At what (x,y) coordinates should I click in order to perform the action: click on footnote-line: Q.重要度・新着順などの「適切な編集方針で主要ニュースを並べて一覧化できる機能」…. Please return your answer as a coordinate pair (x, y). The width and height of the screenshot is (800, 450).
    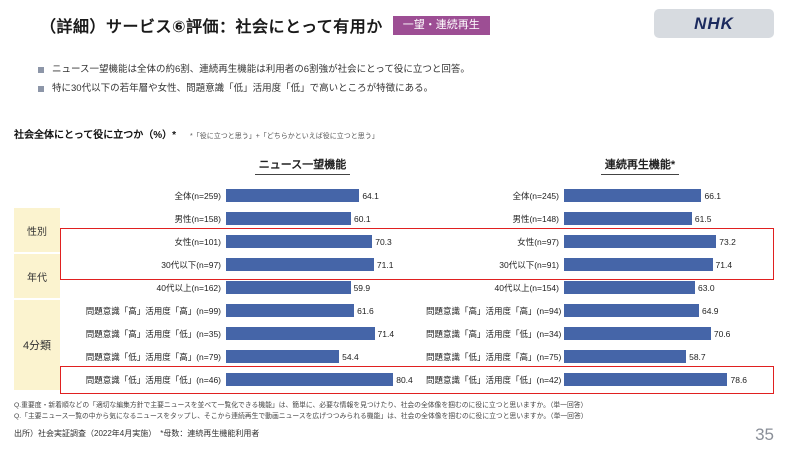
    Looking at the image, I should click on (301, 405).